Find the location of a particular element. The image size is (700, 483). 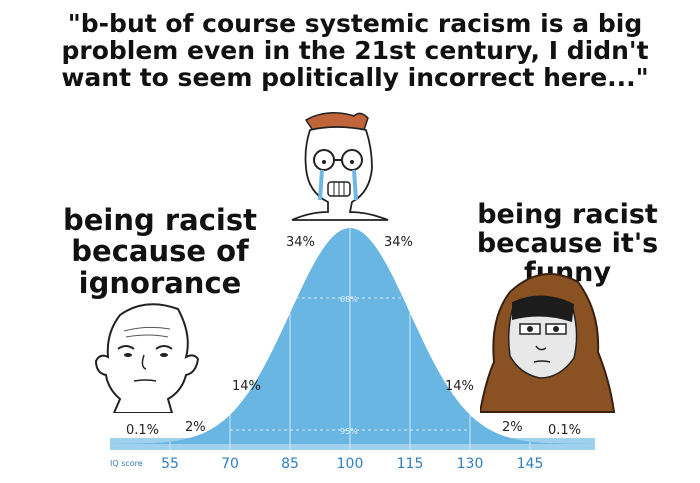

tick-label-115: 115 is located at coordinates (410, 464).